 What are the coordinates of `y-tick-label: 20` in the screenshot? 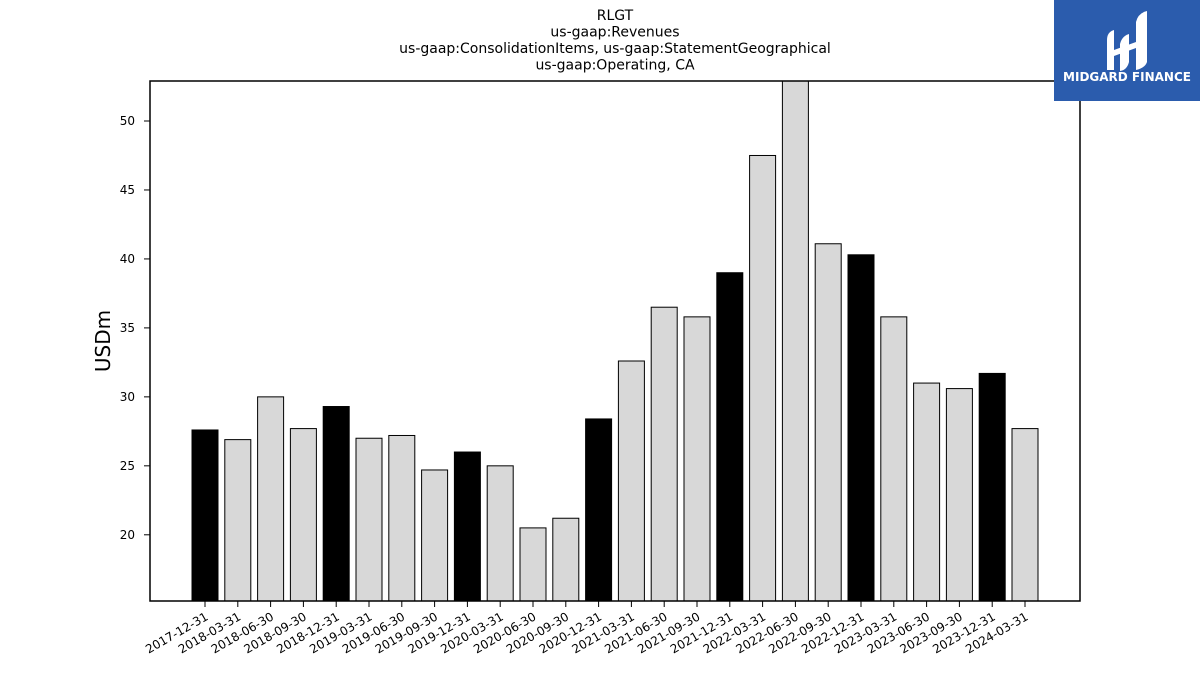 It's located at (127, 535).